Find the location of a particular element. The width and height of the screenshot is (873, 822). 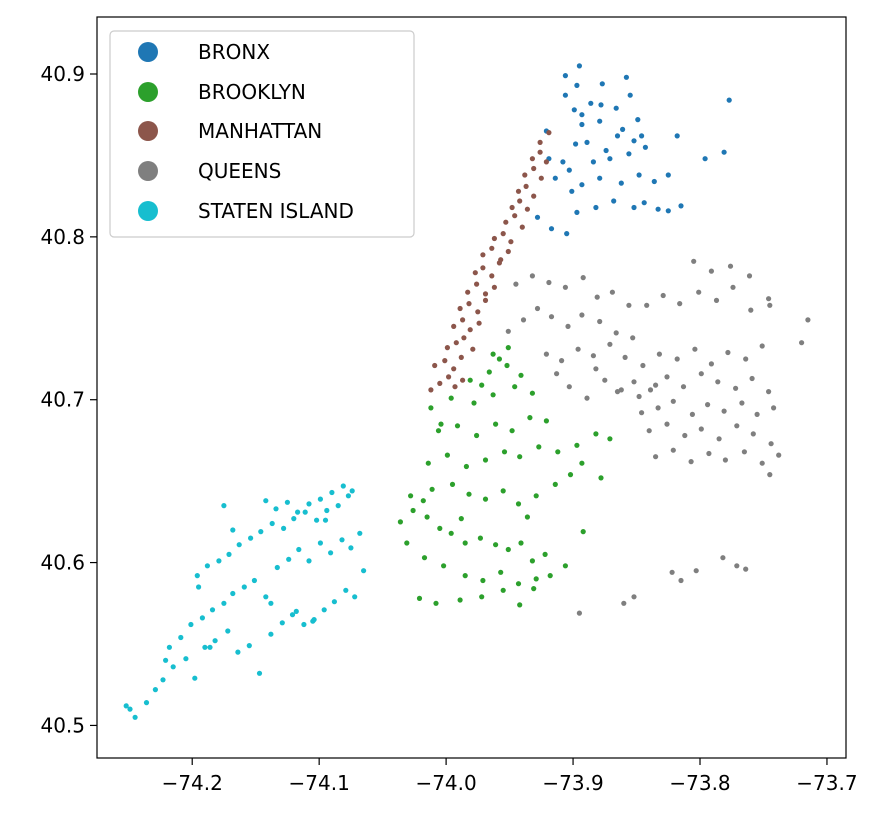

legend-label-brooklyn: BROOKLYN is located at coordinates (252, 92).